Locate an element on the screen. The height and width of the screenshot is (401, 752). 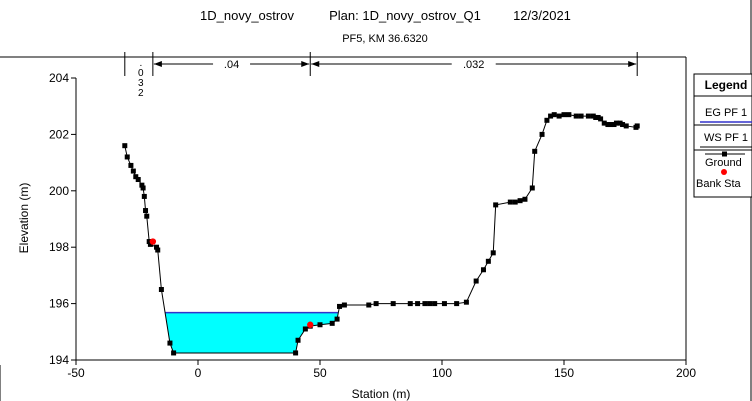
y-tick-label: 200 is located at coordinates (59, 191).